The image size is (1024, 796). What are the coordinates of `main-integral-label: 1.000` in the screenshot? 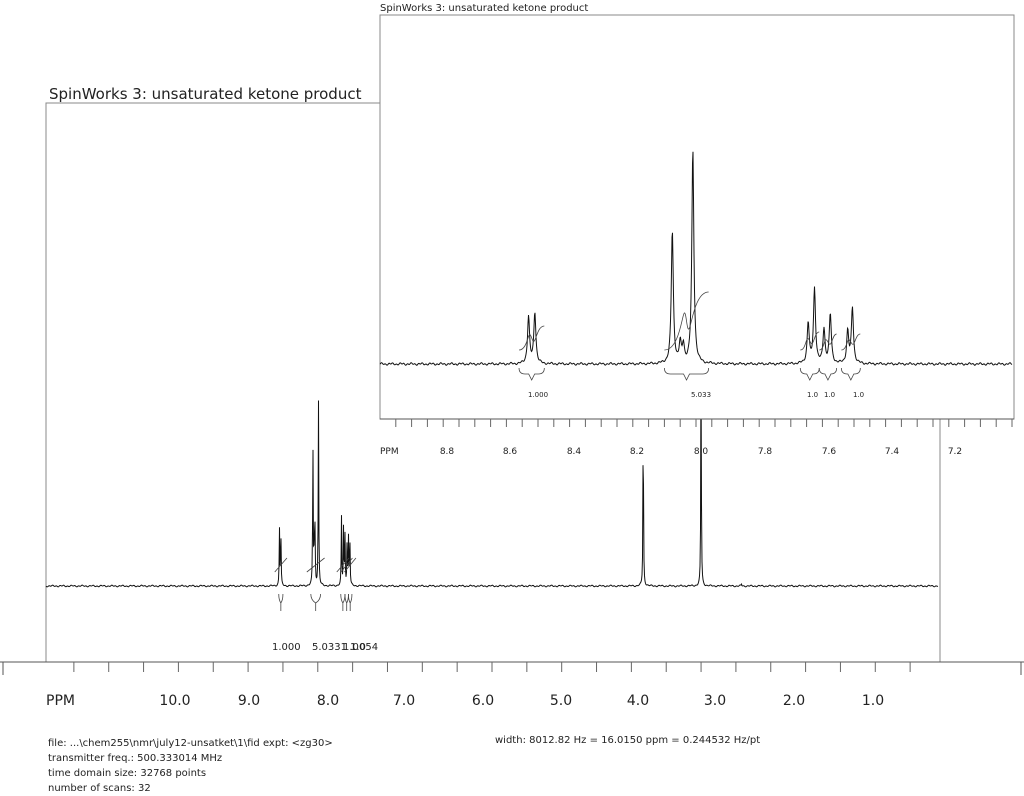 It's located at (286, 647).